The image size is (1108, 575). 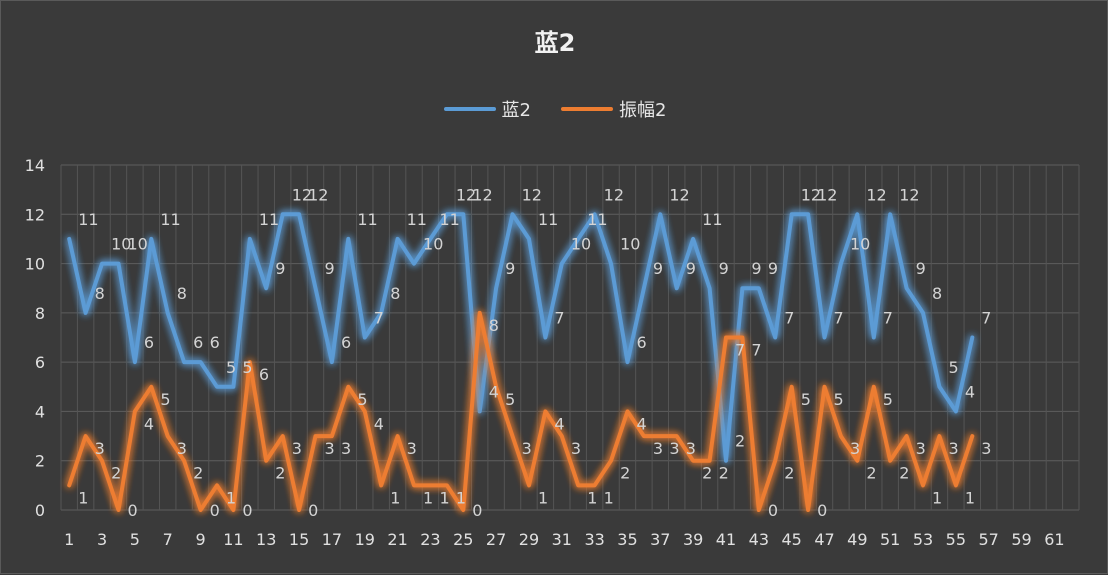 I want to click on data-label-series-1: 7, so click(x=740, y=350).